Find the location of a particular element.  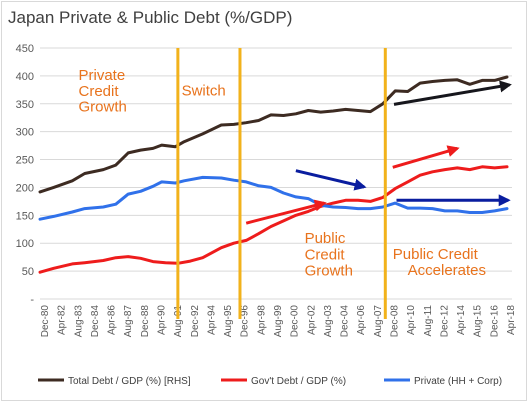

x-tick-label: Aug-11 is located at coordinates (428, 321).